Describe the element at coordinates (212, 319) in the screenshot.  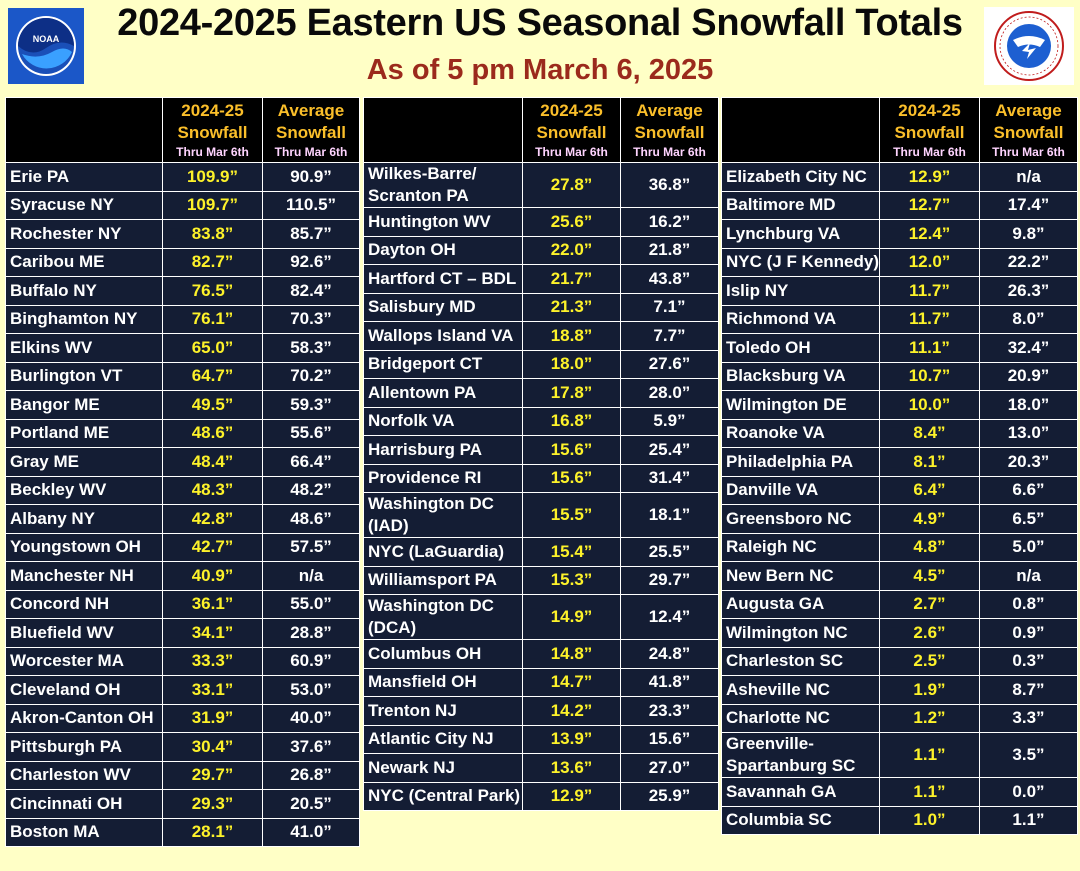
I see `current-snowfall-cell: 76.1”` at that location.